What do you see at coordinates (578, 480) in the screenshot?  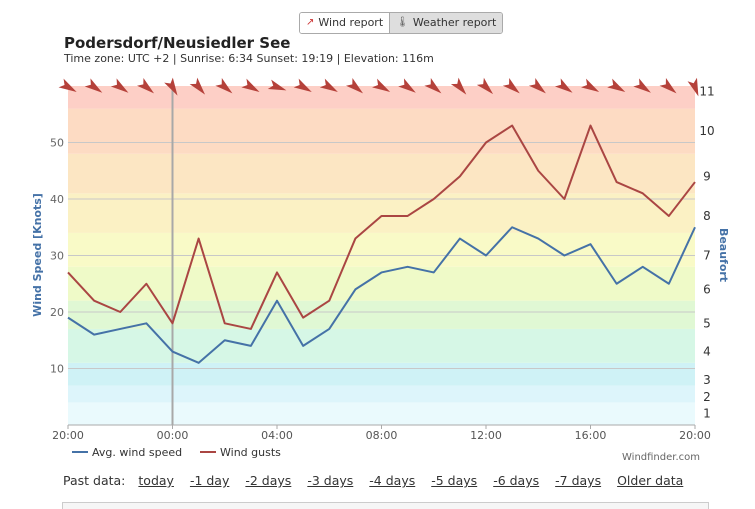 I see `link-minus-7-days: -7 days` at bounding box center [578, 480].